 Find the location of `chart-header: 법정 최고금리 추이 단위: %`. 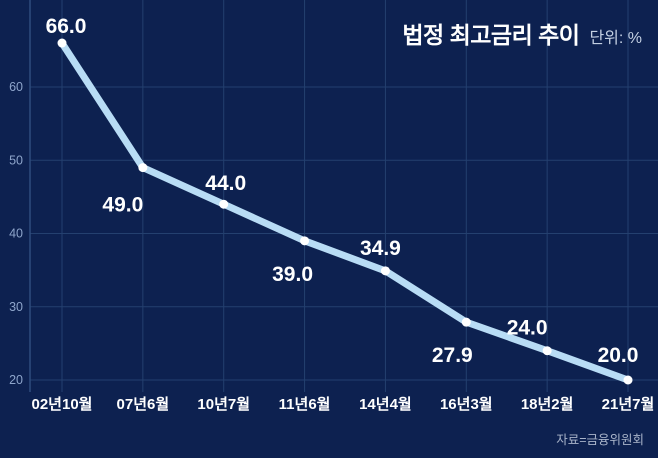

chart-header: 법정 최고금리 추이 단위: % is located at coordinates (522, 33).